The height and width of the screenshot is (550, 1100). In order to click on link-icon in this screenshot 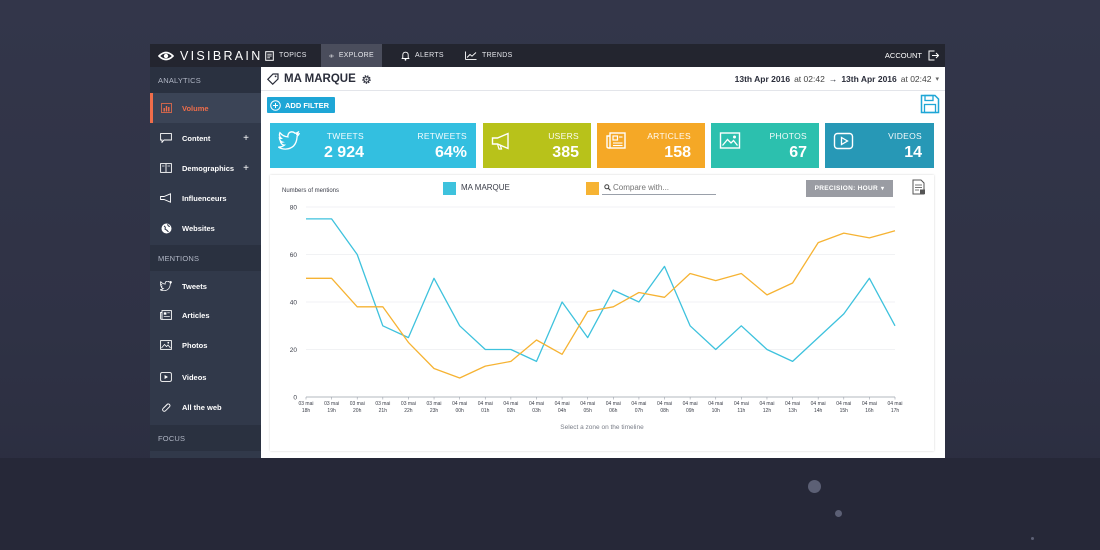, I will do `click(166, 408)`.